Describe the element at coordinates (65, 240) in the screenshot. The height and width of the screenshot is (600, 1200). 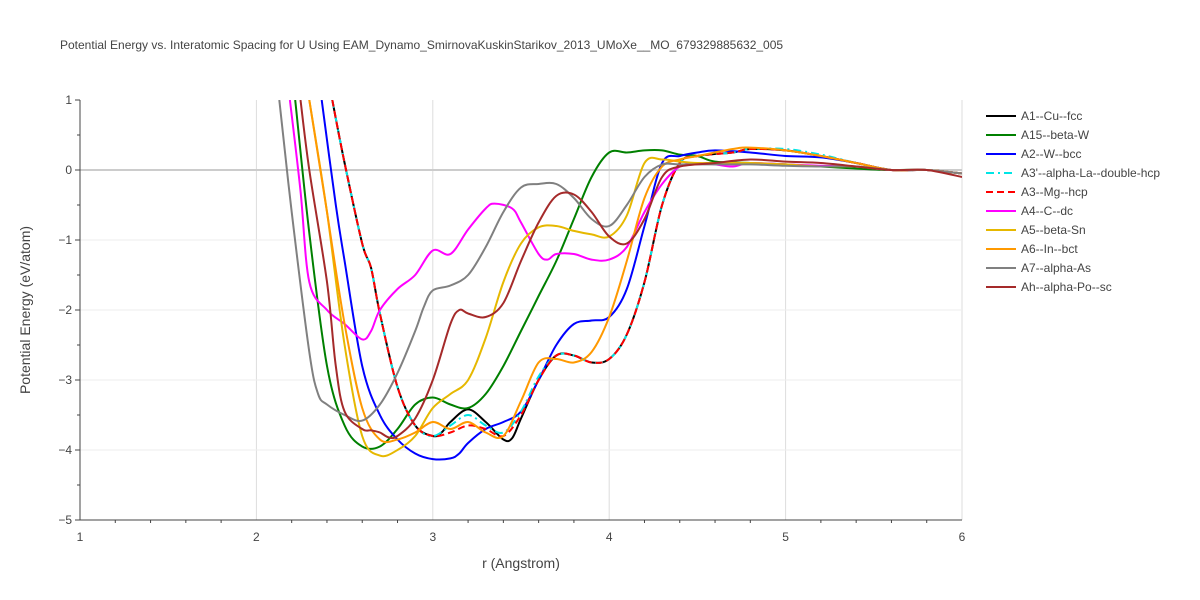
I see `y-tick-label: −1` at that location.